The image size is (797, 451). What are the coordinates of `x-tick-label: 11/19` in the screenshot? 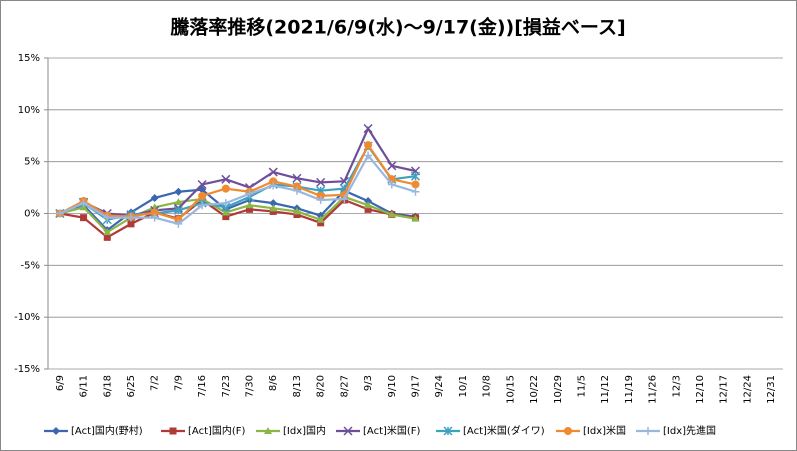 It's located at (629, 389).